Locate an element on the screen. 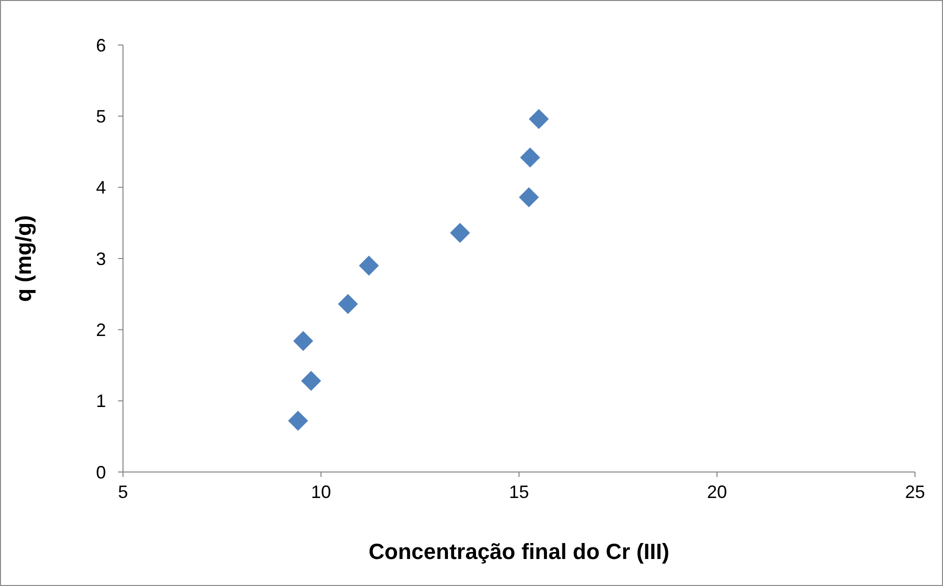  y-tick-label: 2 is located at coordinates (101, 330).